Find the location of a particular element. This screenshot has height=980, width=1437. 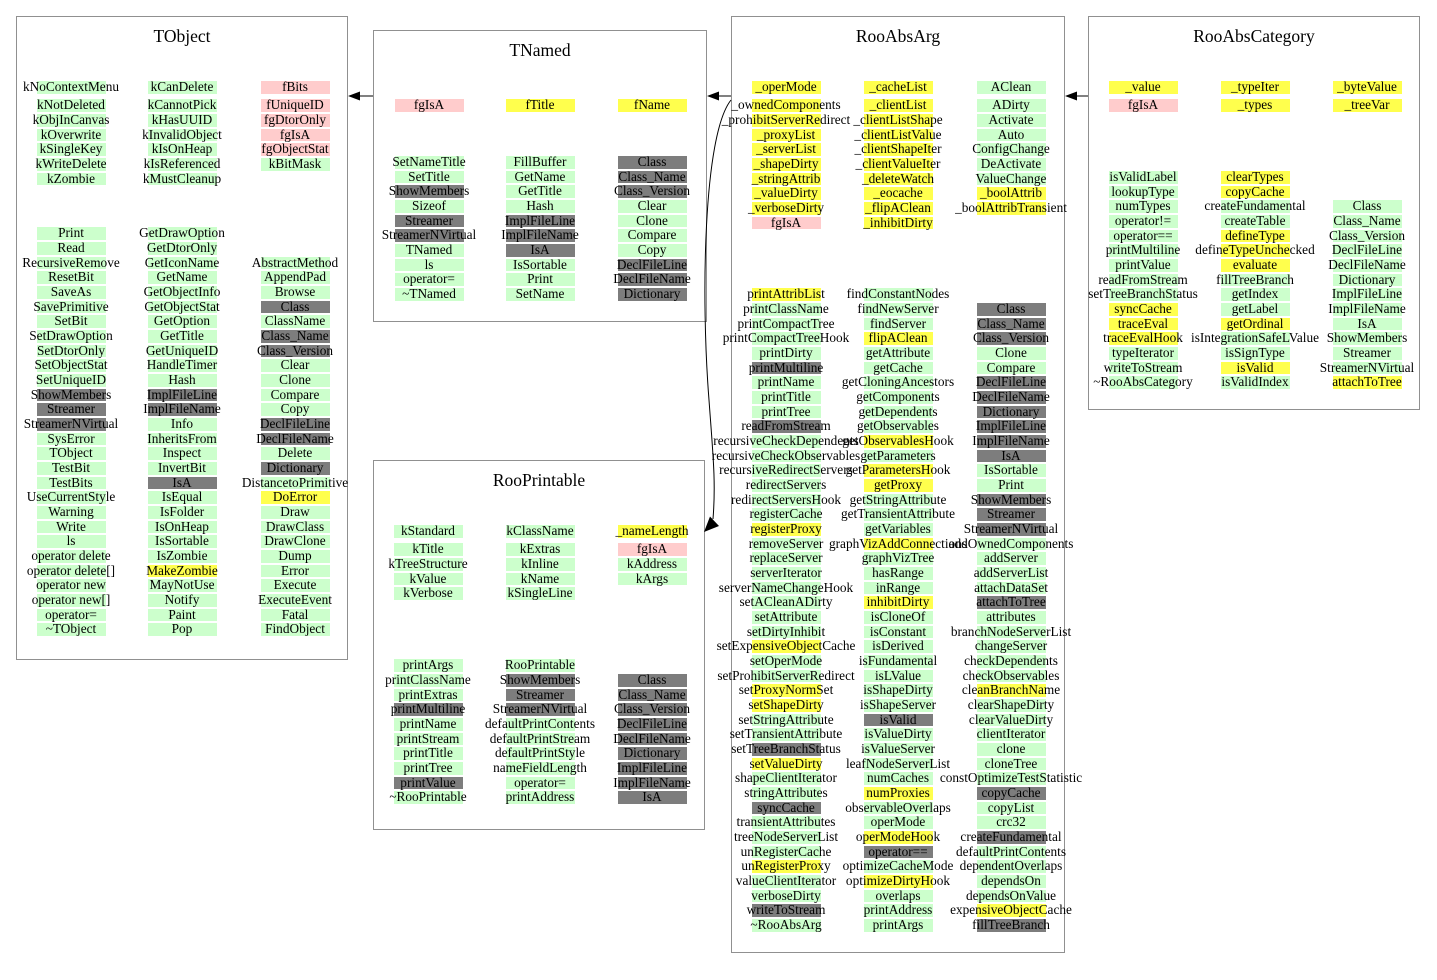

member-cell: _clientList is located at coordinates (898, 105).